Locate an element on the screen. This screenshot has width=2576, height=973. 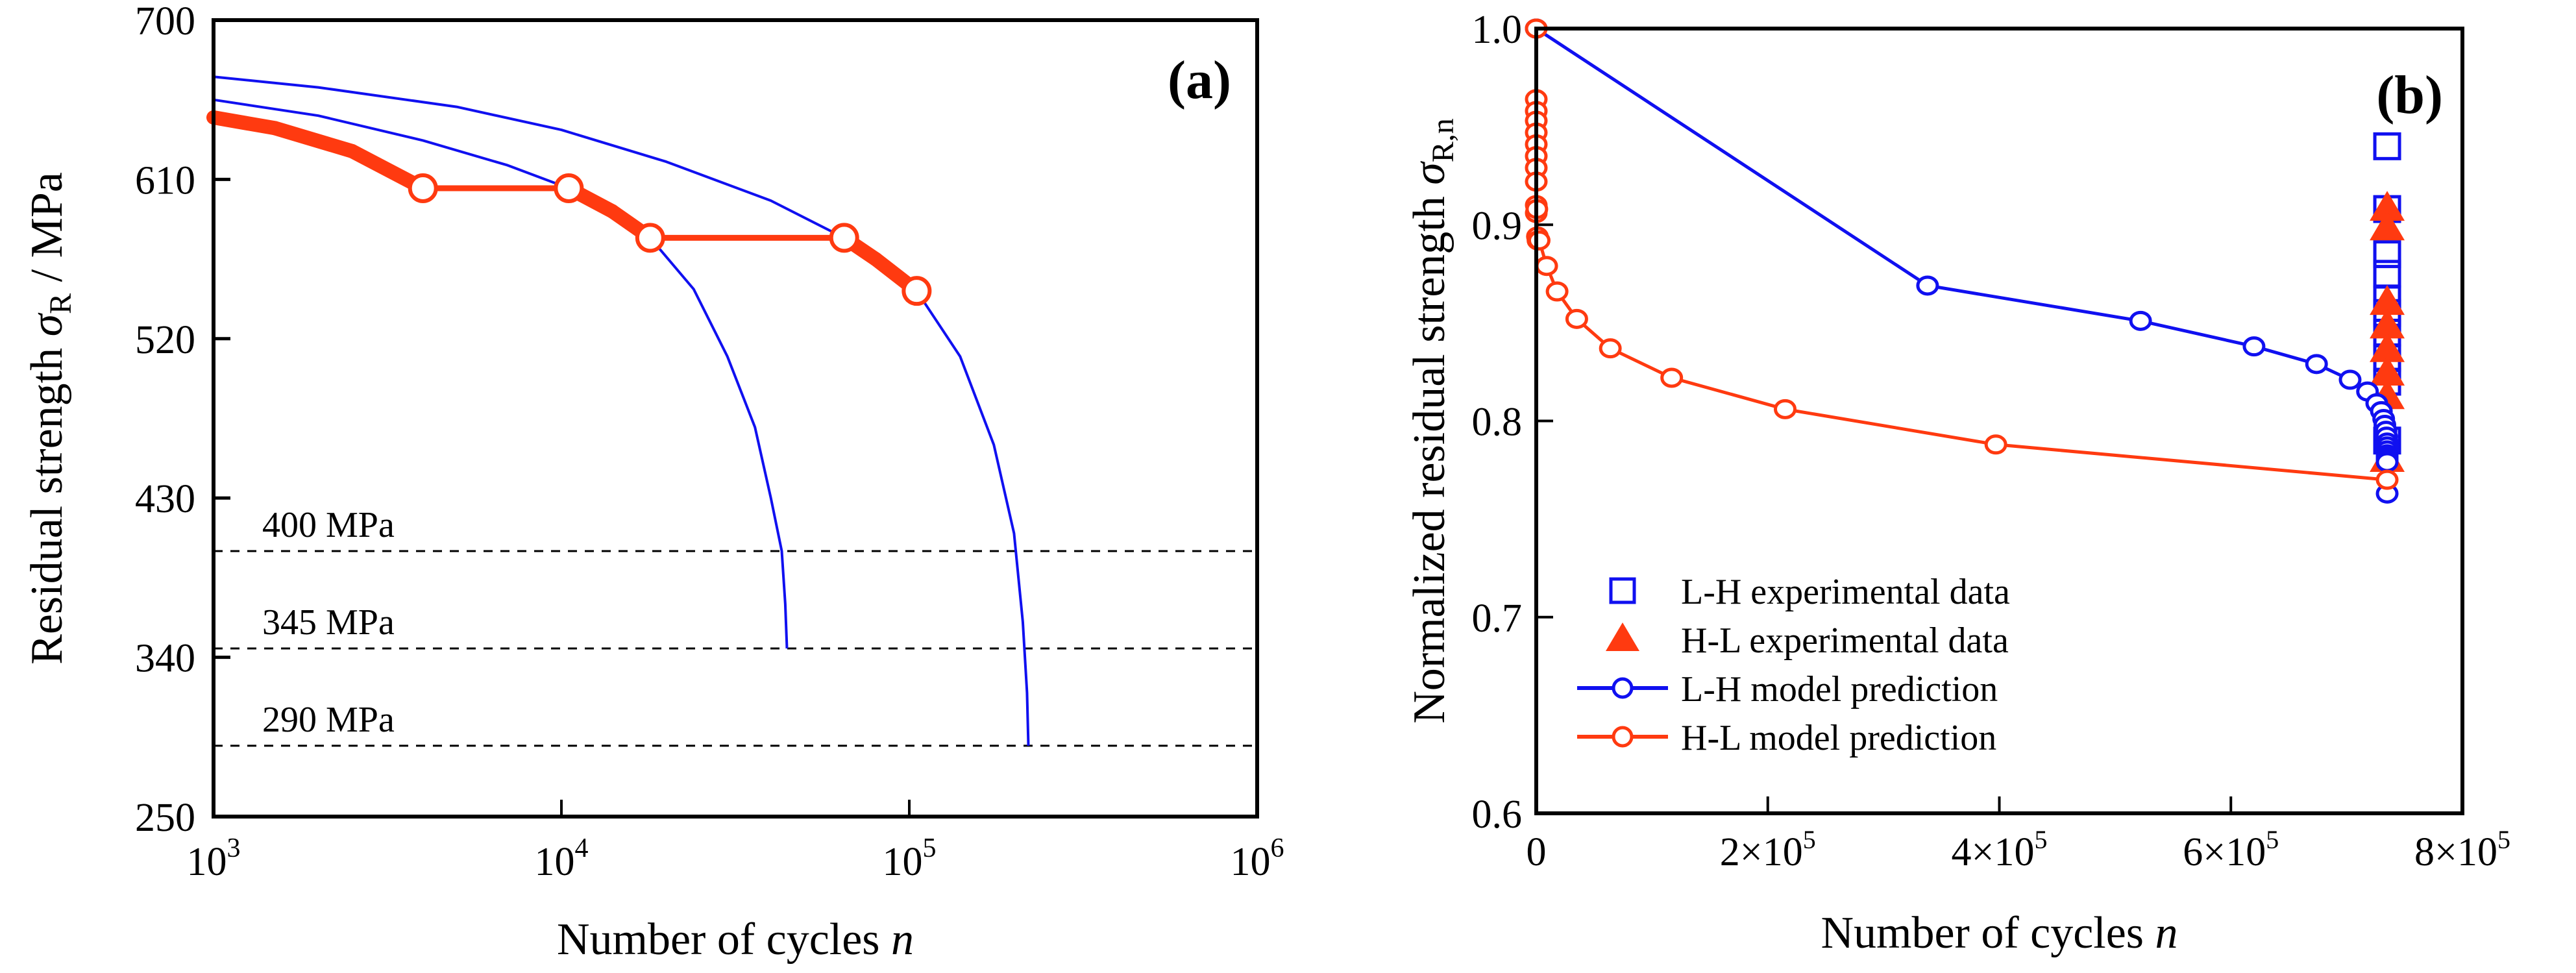
x-tick-label-1000: 10³ is located at coordinates (214, 858).